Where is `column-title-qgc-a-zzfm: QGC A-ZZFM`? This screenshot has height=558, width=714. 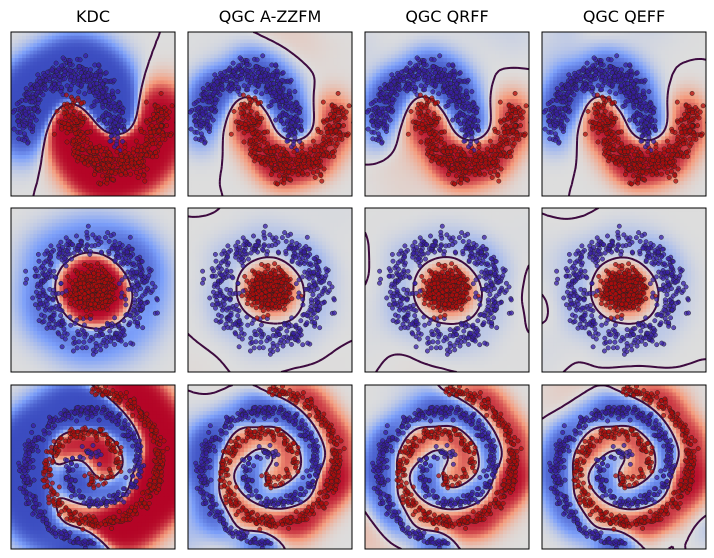
column-title-qgc-a-zzfm: QGC A-ZZFM is located at coordinates (270, 16).